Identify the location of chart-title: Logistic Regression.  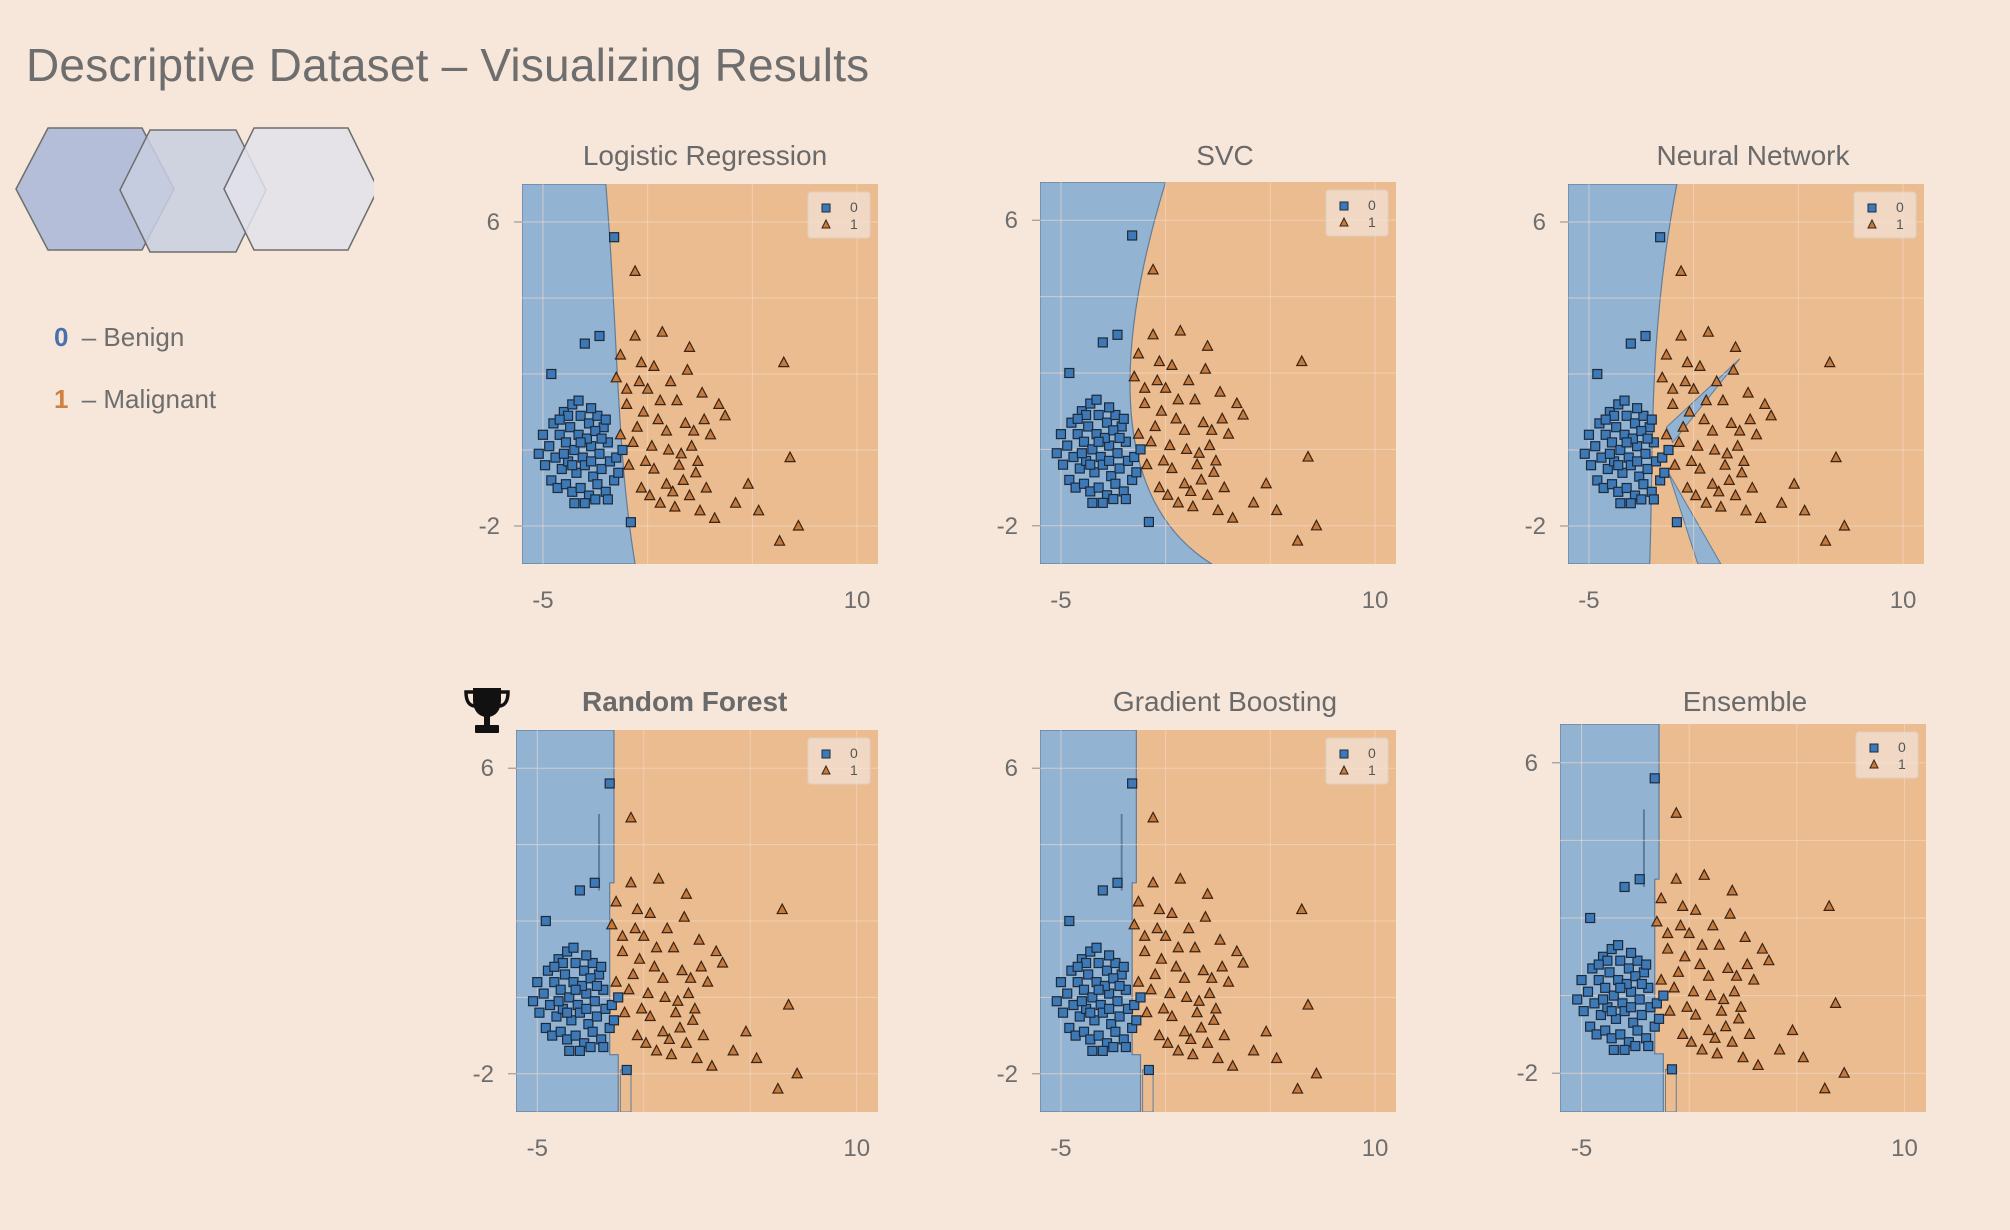
(705, 155).